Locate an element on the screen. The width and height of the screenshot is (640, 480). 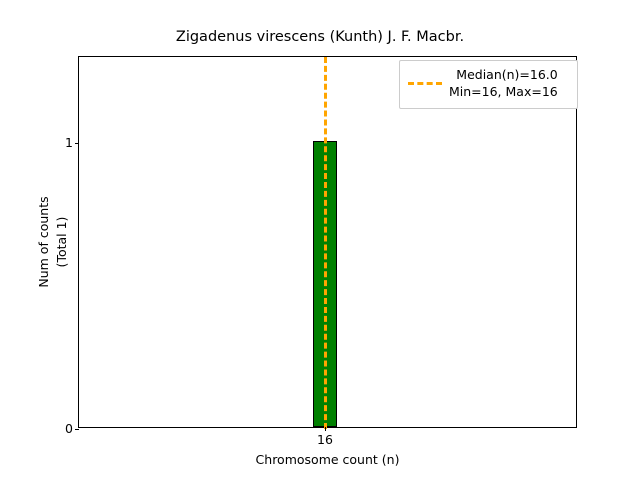
x-tick-label-16: 16 is located at coordinates (325, 439).